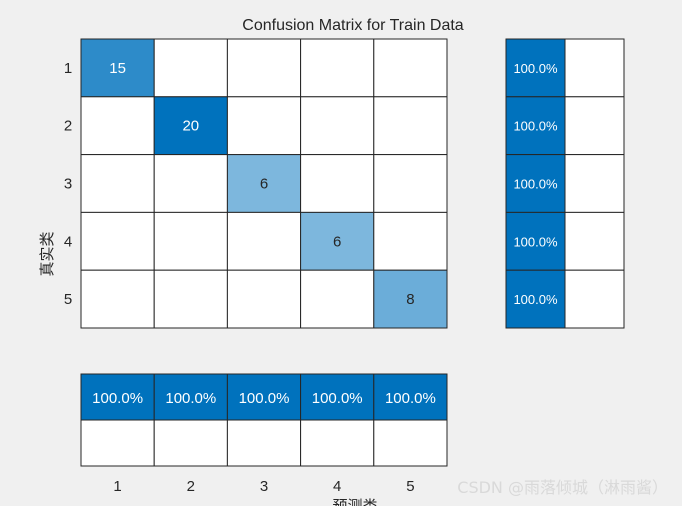  Describe the element at coordinates (410, 486) in the screenshot. I see `x-tick-label: 5` at that location.